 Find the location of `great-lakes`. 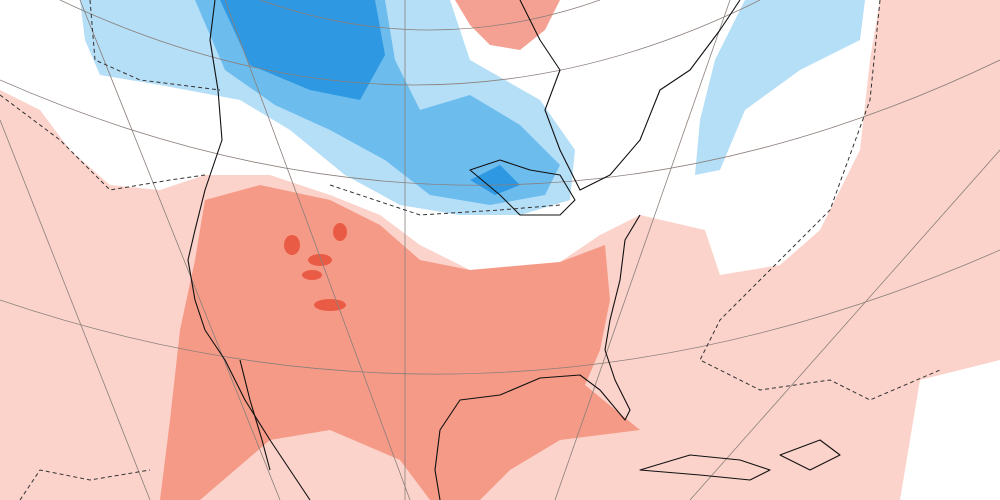

great-lakes is located at coordinates (522, 187).